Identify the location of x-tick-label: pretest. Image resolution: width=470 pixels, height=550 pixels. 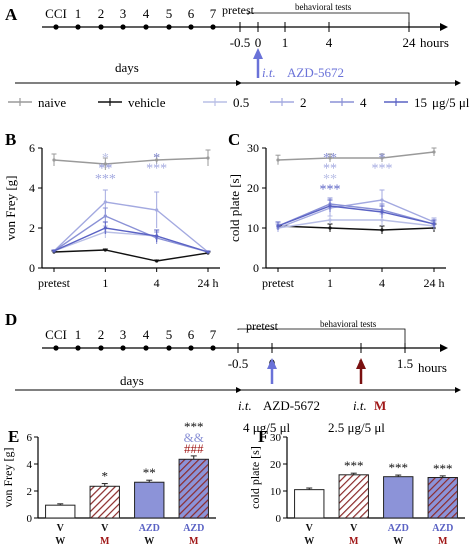
(54, 283).